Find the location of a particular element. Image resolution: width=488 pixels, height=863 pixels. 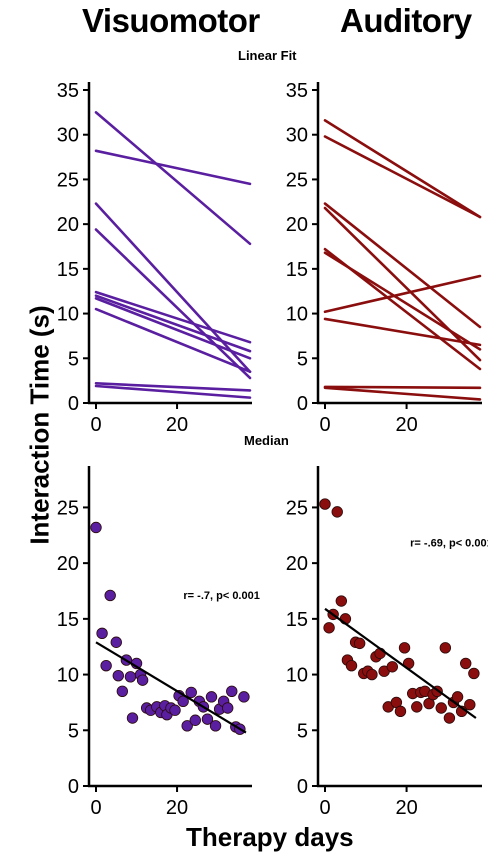

linear-fit-title: Linear Fit is located at coordinates (267, 55).